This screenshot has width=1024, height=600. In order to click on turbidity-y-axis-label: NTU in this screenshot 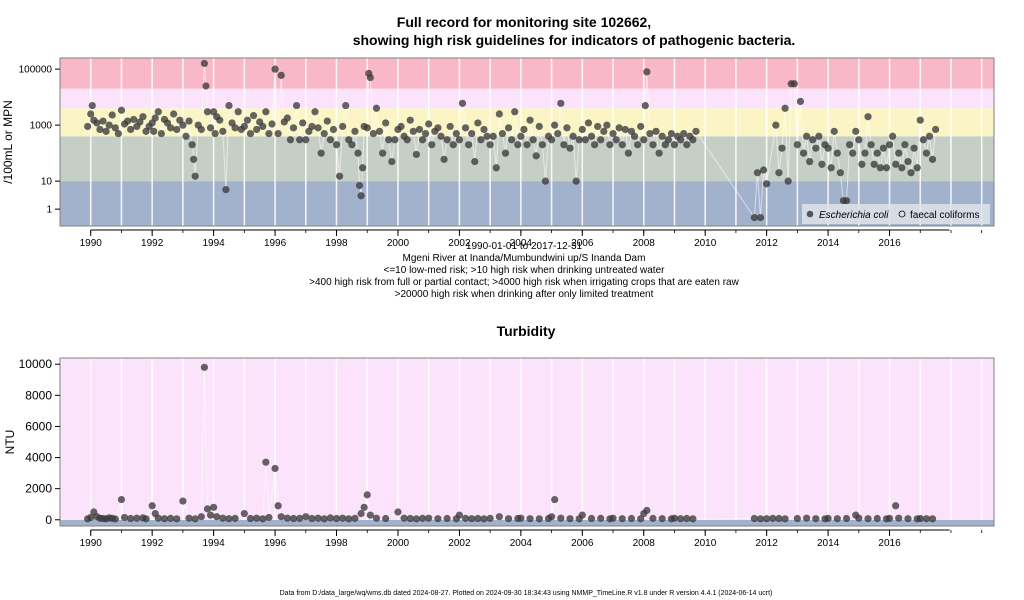, I will do `click(10, 442)`.